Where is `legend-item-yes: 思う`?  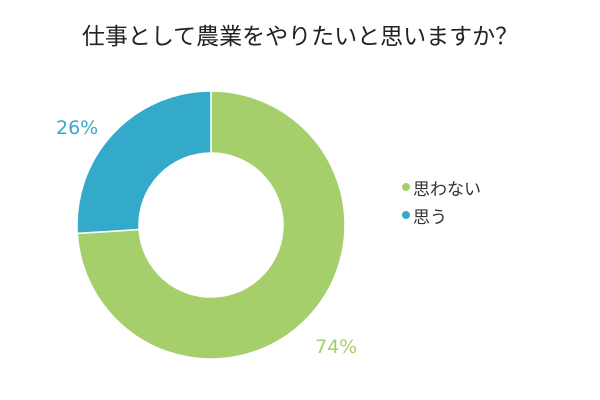 legend-item-yes: 思う is located at coordinates (441, 215).